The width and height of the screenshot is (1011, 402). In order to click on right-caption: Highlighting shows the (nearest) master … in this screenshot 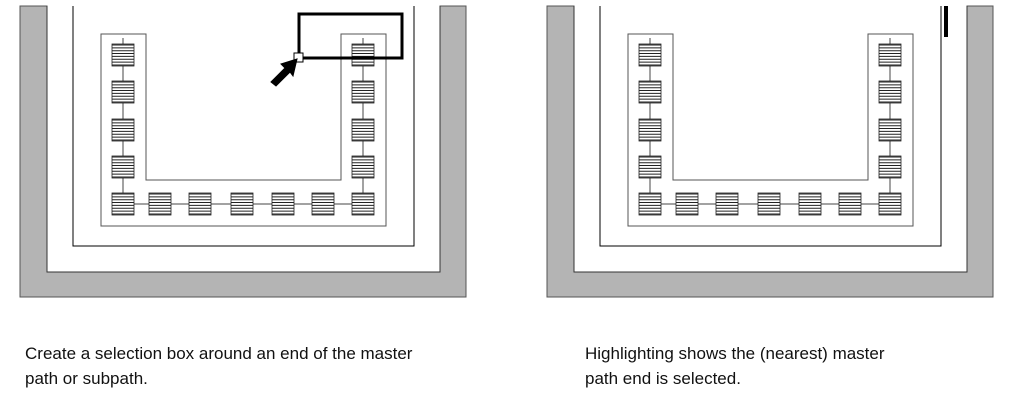, I will do `click(735, 366)`.